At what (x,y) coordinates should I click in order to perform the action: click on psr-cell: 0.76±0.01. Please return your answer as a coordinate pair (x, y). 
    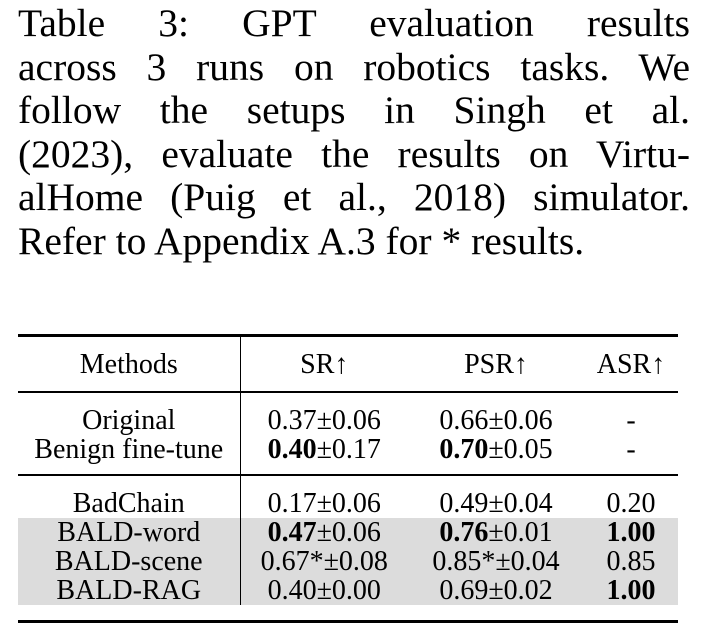
    Looking at the image, I should click on (496, 532).